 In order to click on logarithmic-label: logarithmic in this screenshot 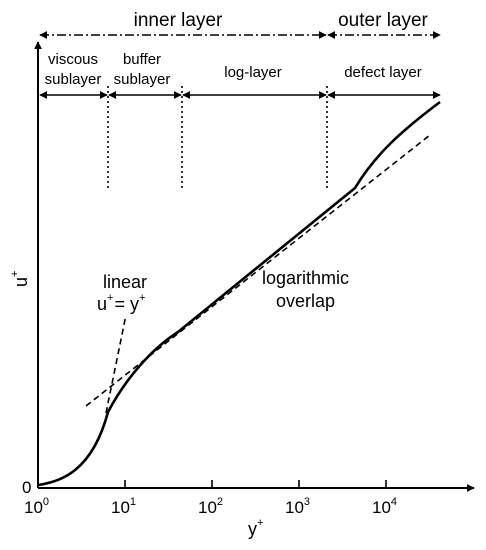, I will do `click(305, 278)`.